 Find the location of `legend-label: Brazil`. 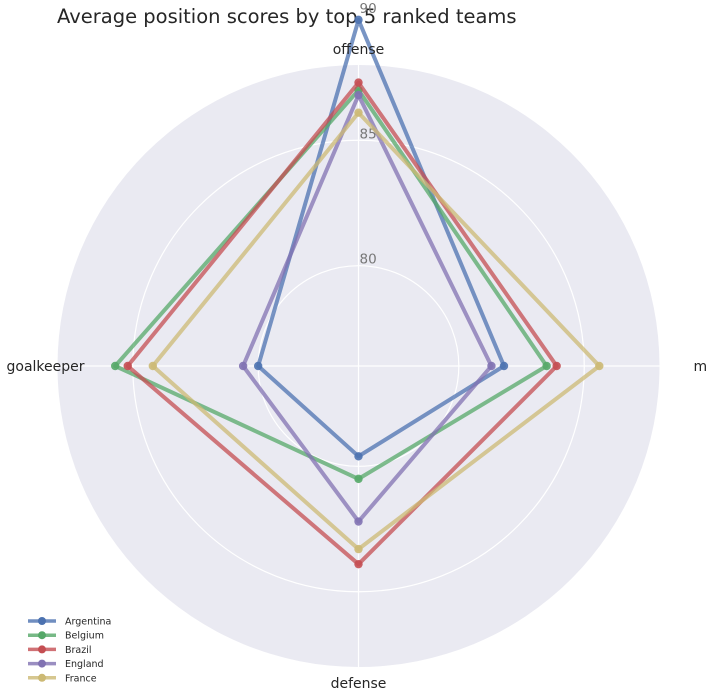

legend-label: Brazil is located at coordinates (78, 650).